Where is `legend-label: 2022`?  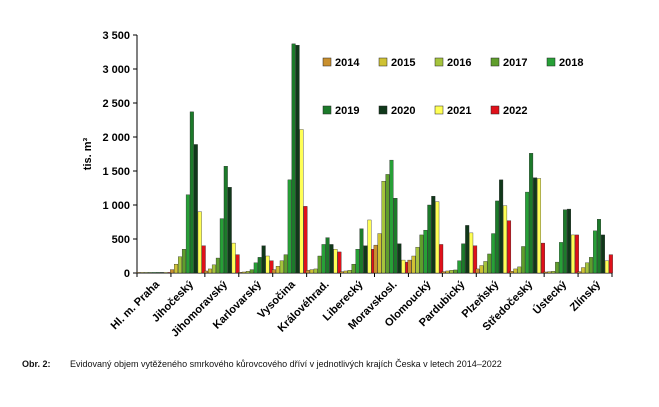
legend-label: 2022 is located at coordinates (515, 111).